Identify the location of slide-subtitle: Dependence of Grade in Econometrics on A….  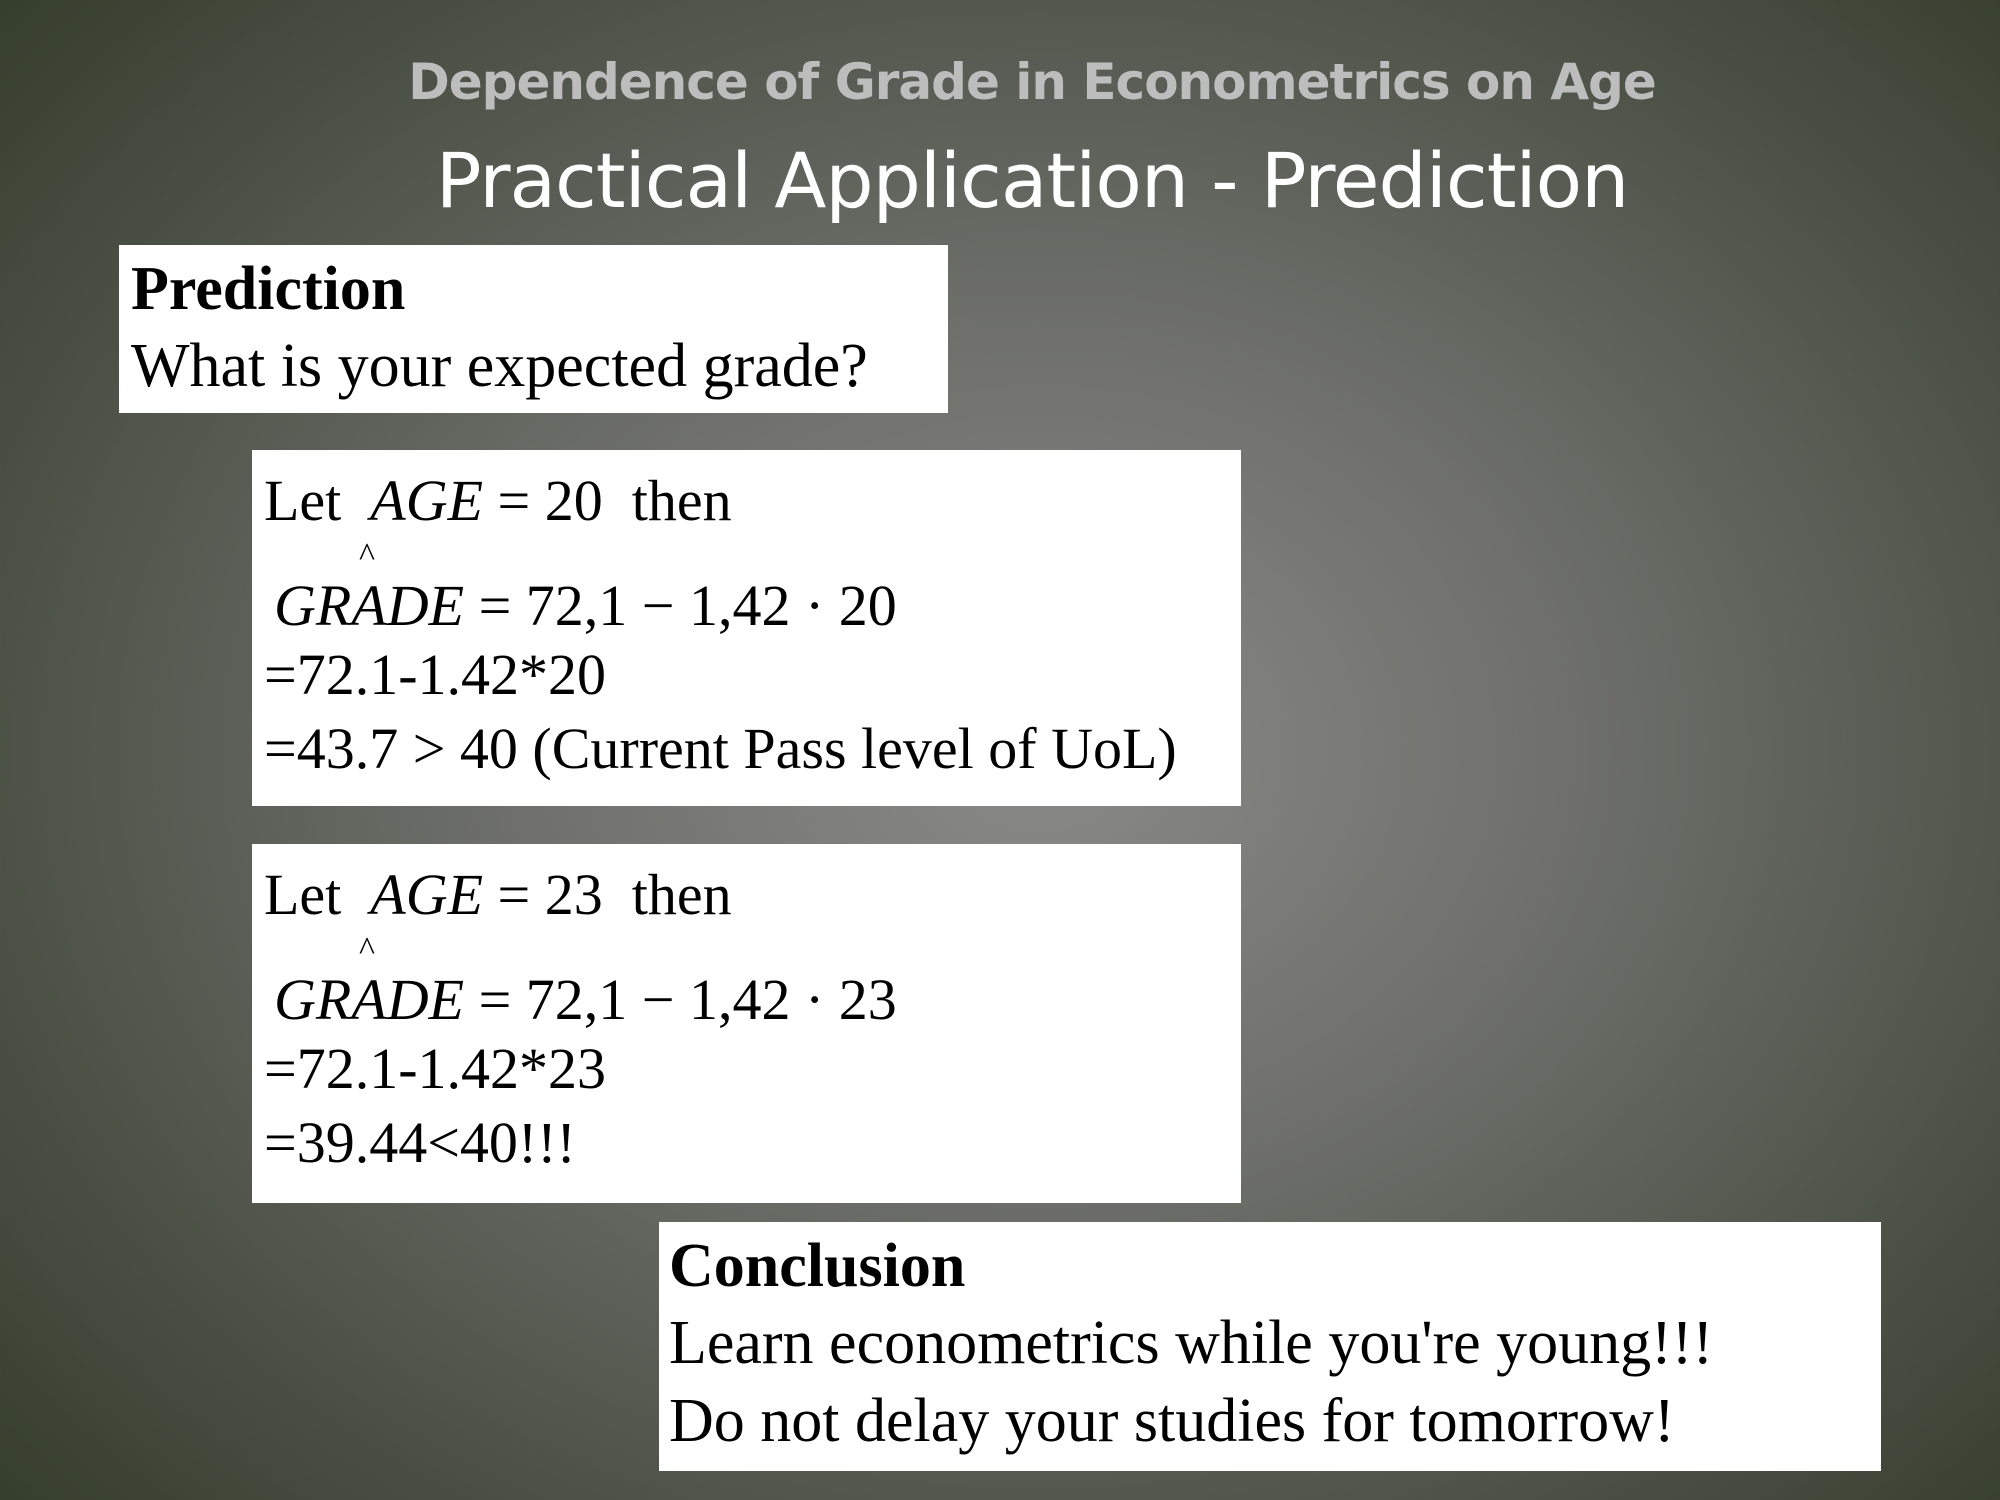
(1032, 82).